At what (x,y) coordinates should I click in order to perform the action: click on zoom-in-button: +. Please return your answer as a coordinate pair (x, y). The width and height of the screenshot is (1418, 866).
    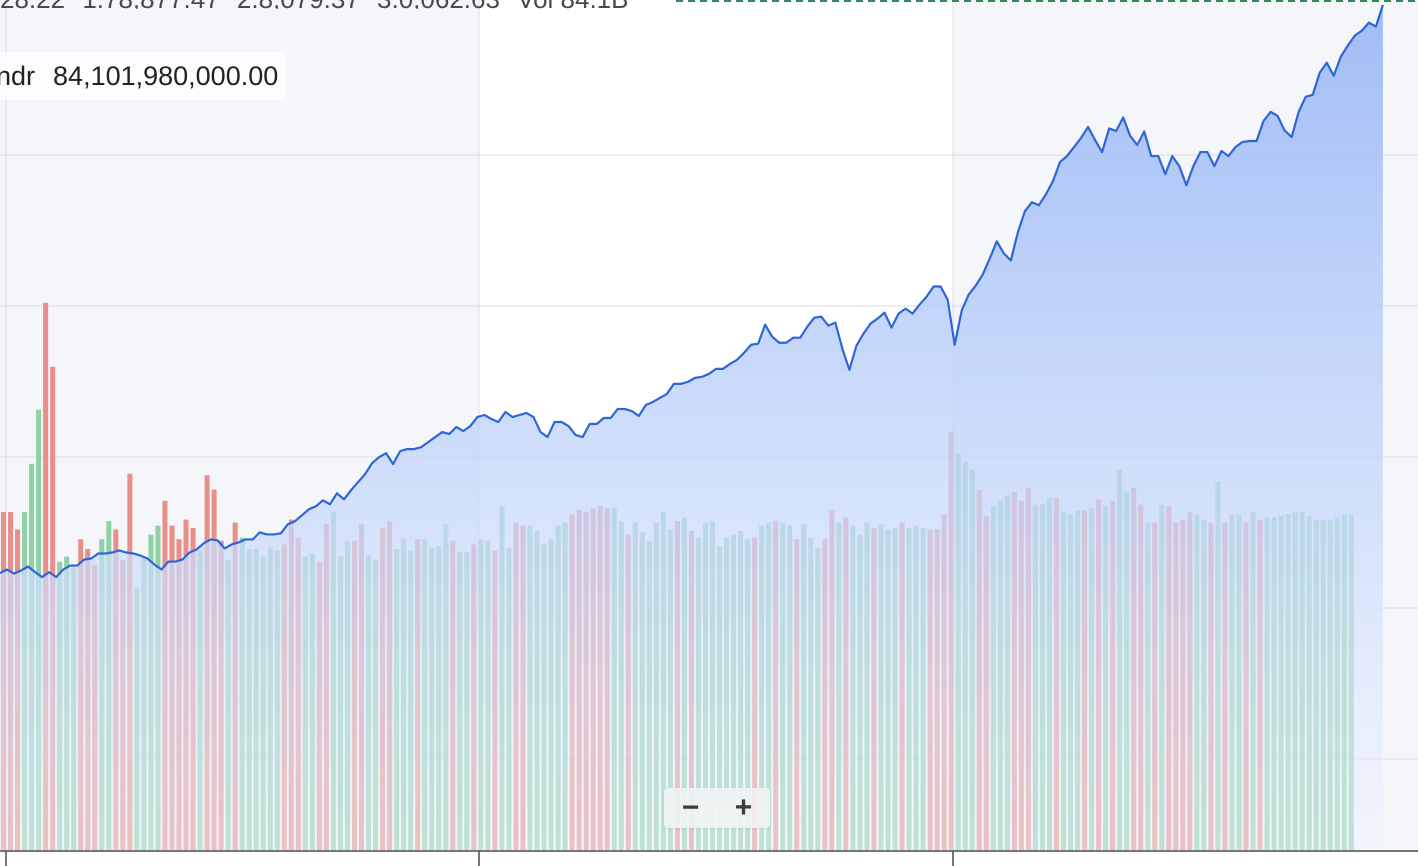
    Looking at the image, I should click on (743, 807).